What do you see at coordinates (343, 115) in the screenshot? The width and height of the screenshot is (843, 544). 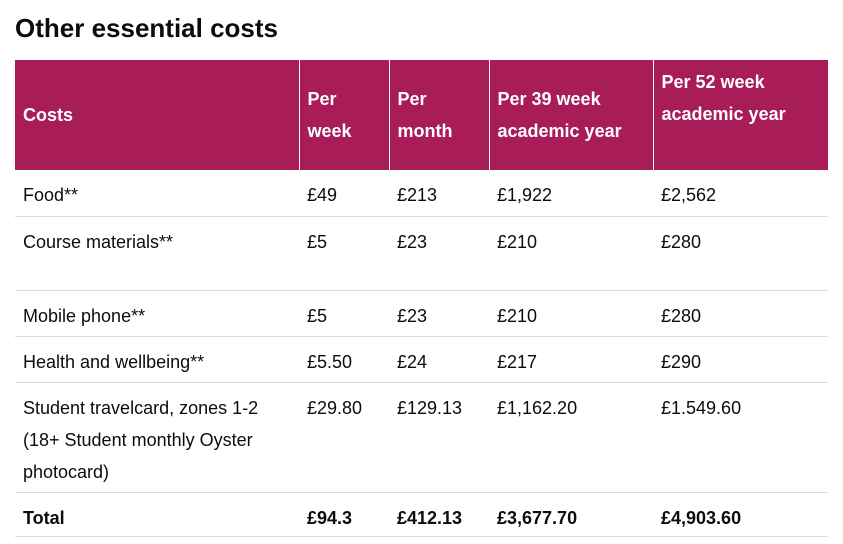 I see `header-per-week: Per week` at bounding box center [343, 115].